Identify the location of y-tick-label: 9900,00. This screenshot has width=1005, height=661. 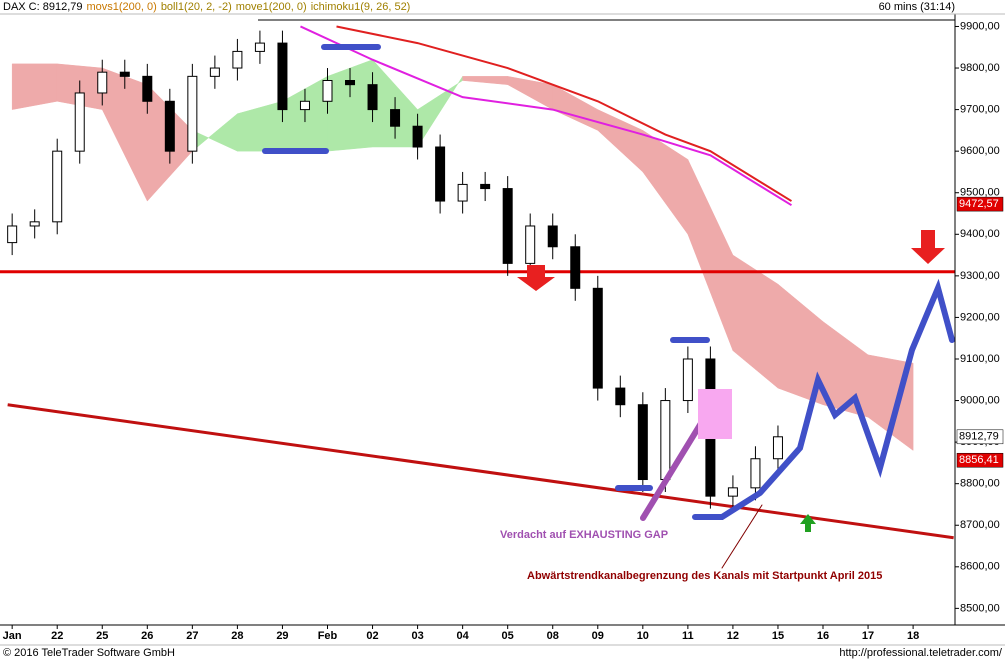
(980, 26).